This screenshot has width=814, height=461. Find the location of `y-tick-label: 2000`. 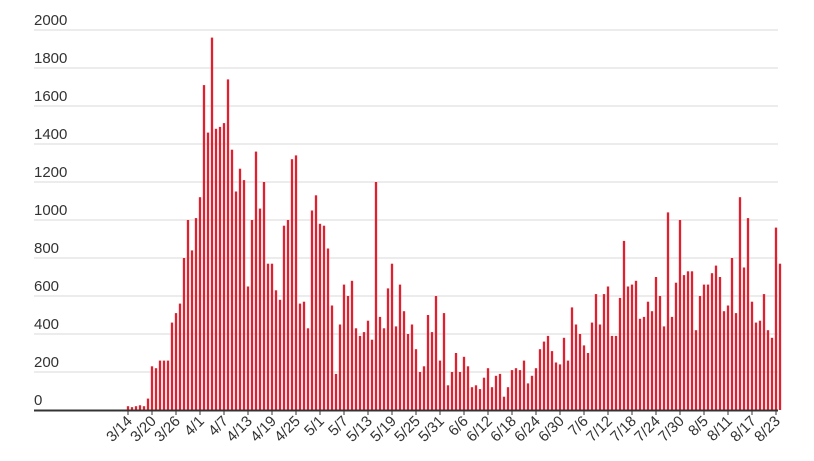

y-tick-label: 2000 is located at coordinates (50, 20).